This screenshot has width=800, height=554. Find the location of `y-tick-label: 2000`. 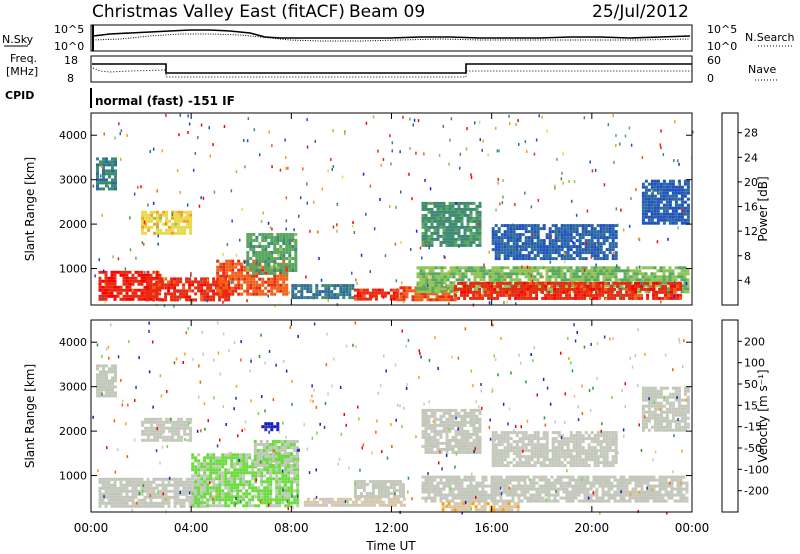

y-tick-label: 2000 is located at coordinates (73, 224).